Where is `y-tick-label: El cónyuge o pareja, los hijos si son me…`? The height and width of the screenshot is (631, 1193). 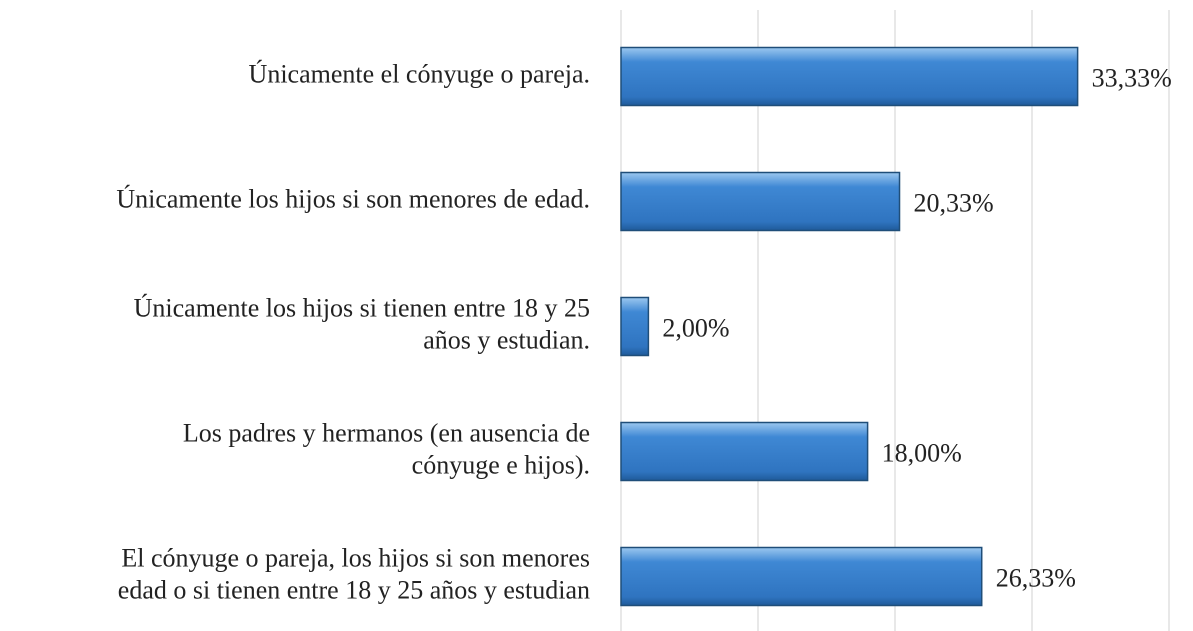
y-tick-label: El cónyuge o pareja, los hijos si son me… is located at coordinates (355, 557).